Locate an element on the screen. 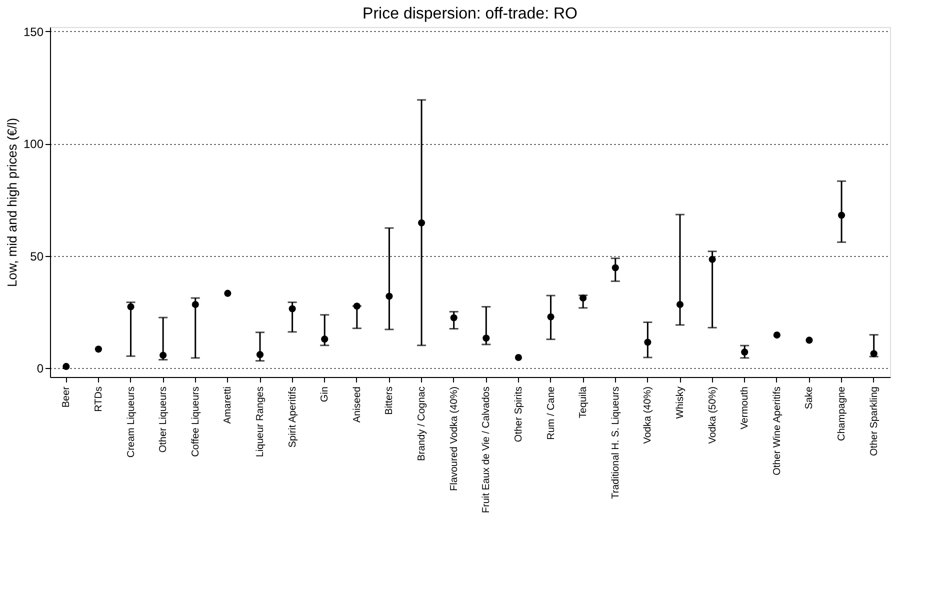 The image size is (938, 605). x-tick-label: Cream Liqueurs is located at coordinates (131, 422).